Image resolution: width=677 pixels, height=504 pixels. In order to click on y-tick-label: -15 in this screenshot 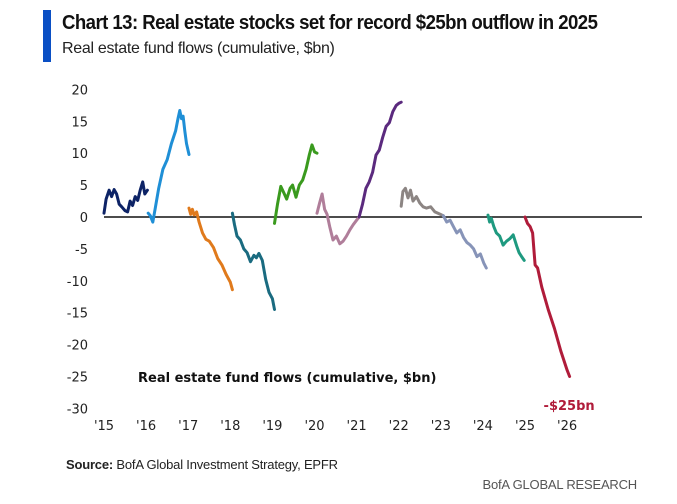, I will do `click(77, 314)`.